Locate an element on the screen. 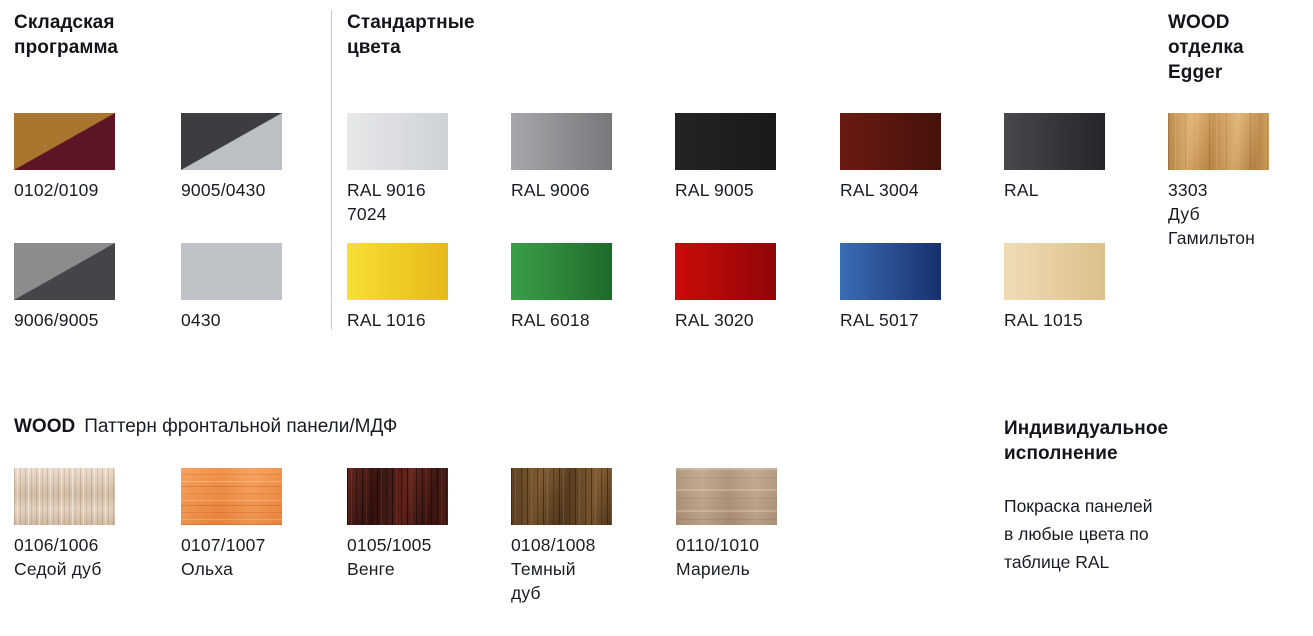  swatch-cell-ral-9006: RAL 9006 is located at coordinates (561, 157).